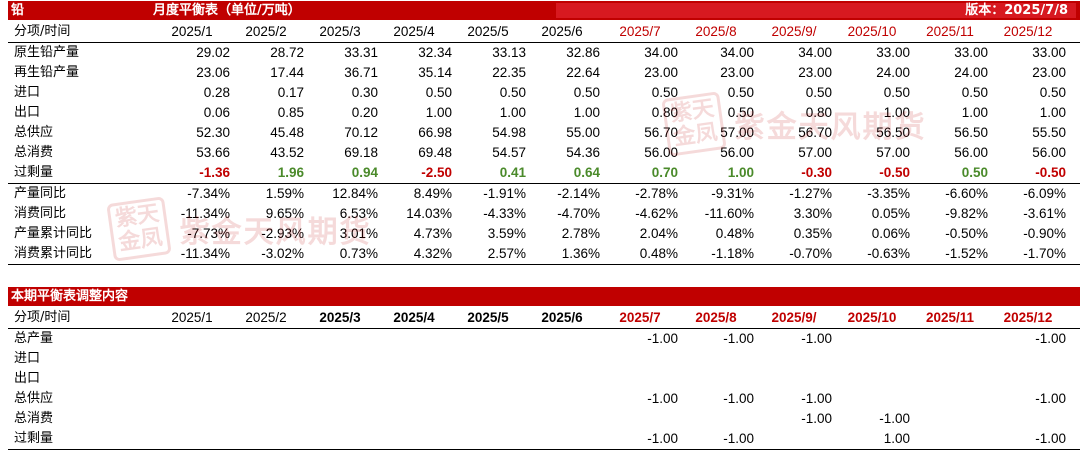 This screenshot has width=1080, height=450. Describe the element at coordinates (266, 317) in the screenshot. I see `header-month: 2025/2` at that location.